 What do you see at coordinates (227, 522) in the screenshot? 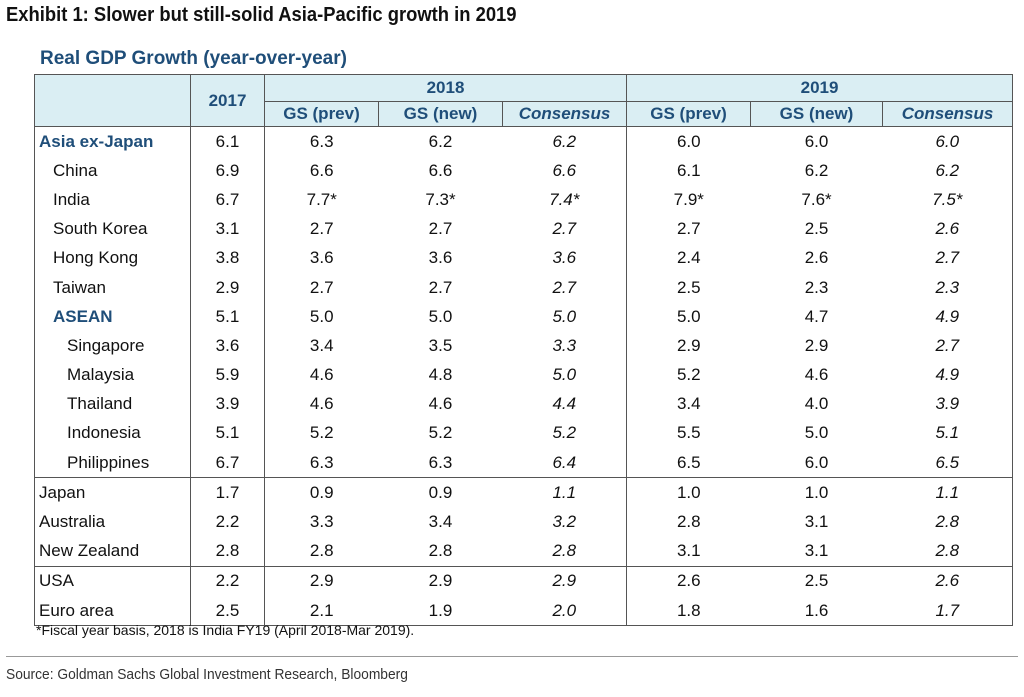
I see `cell-2017: 2.2` at bounding box center [227, 522].